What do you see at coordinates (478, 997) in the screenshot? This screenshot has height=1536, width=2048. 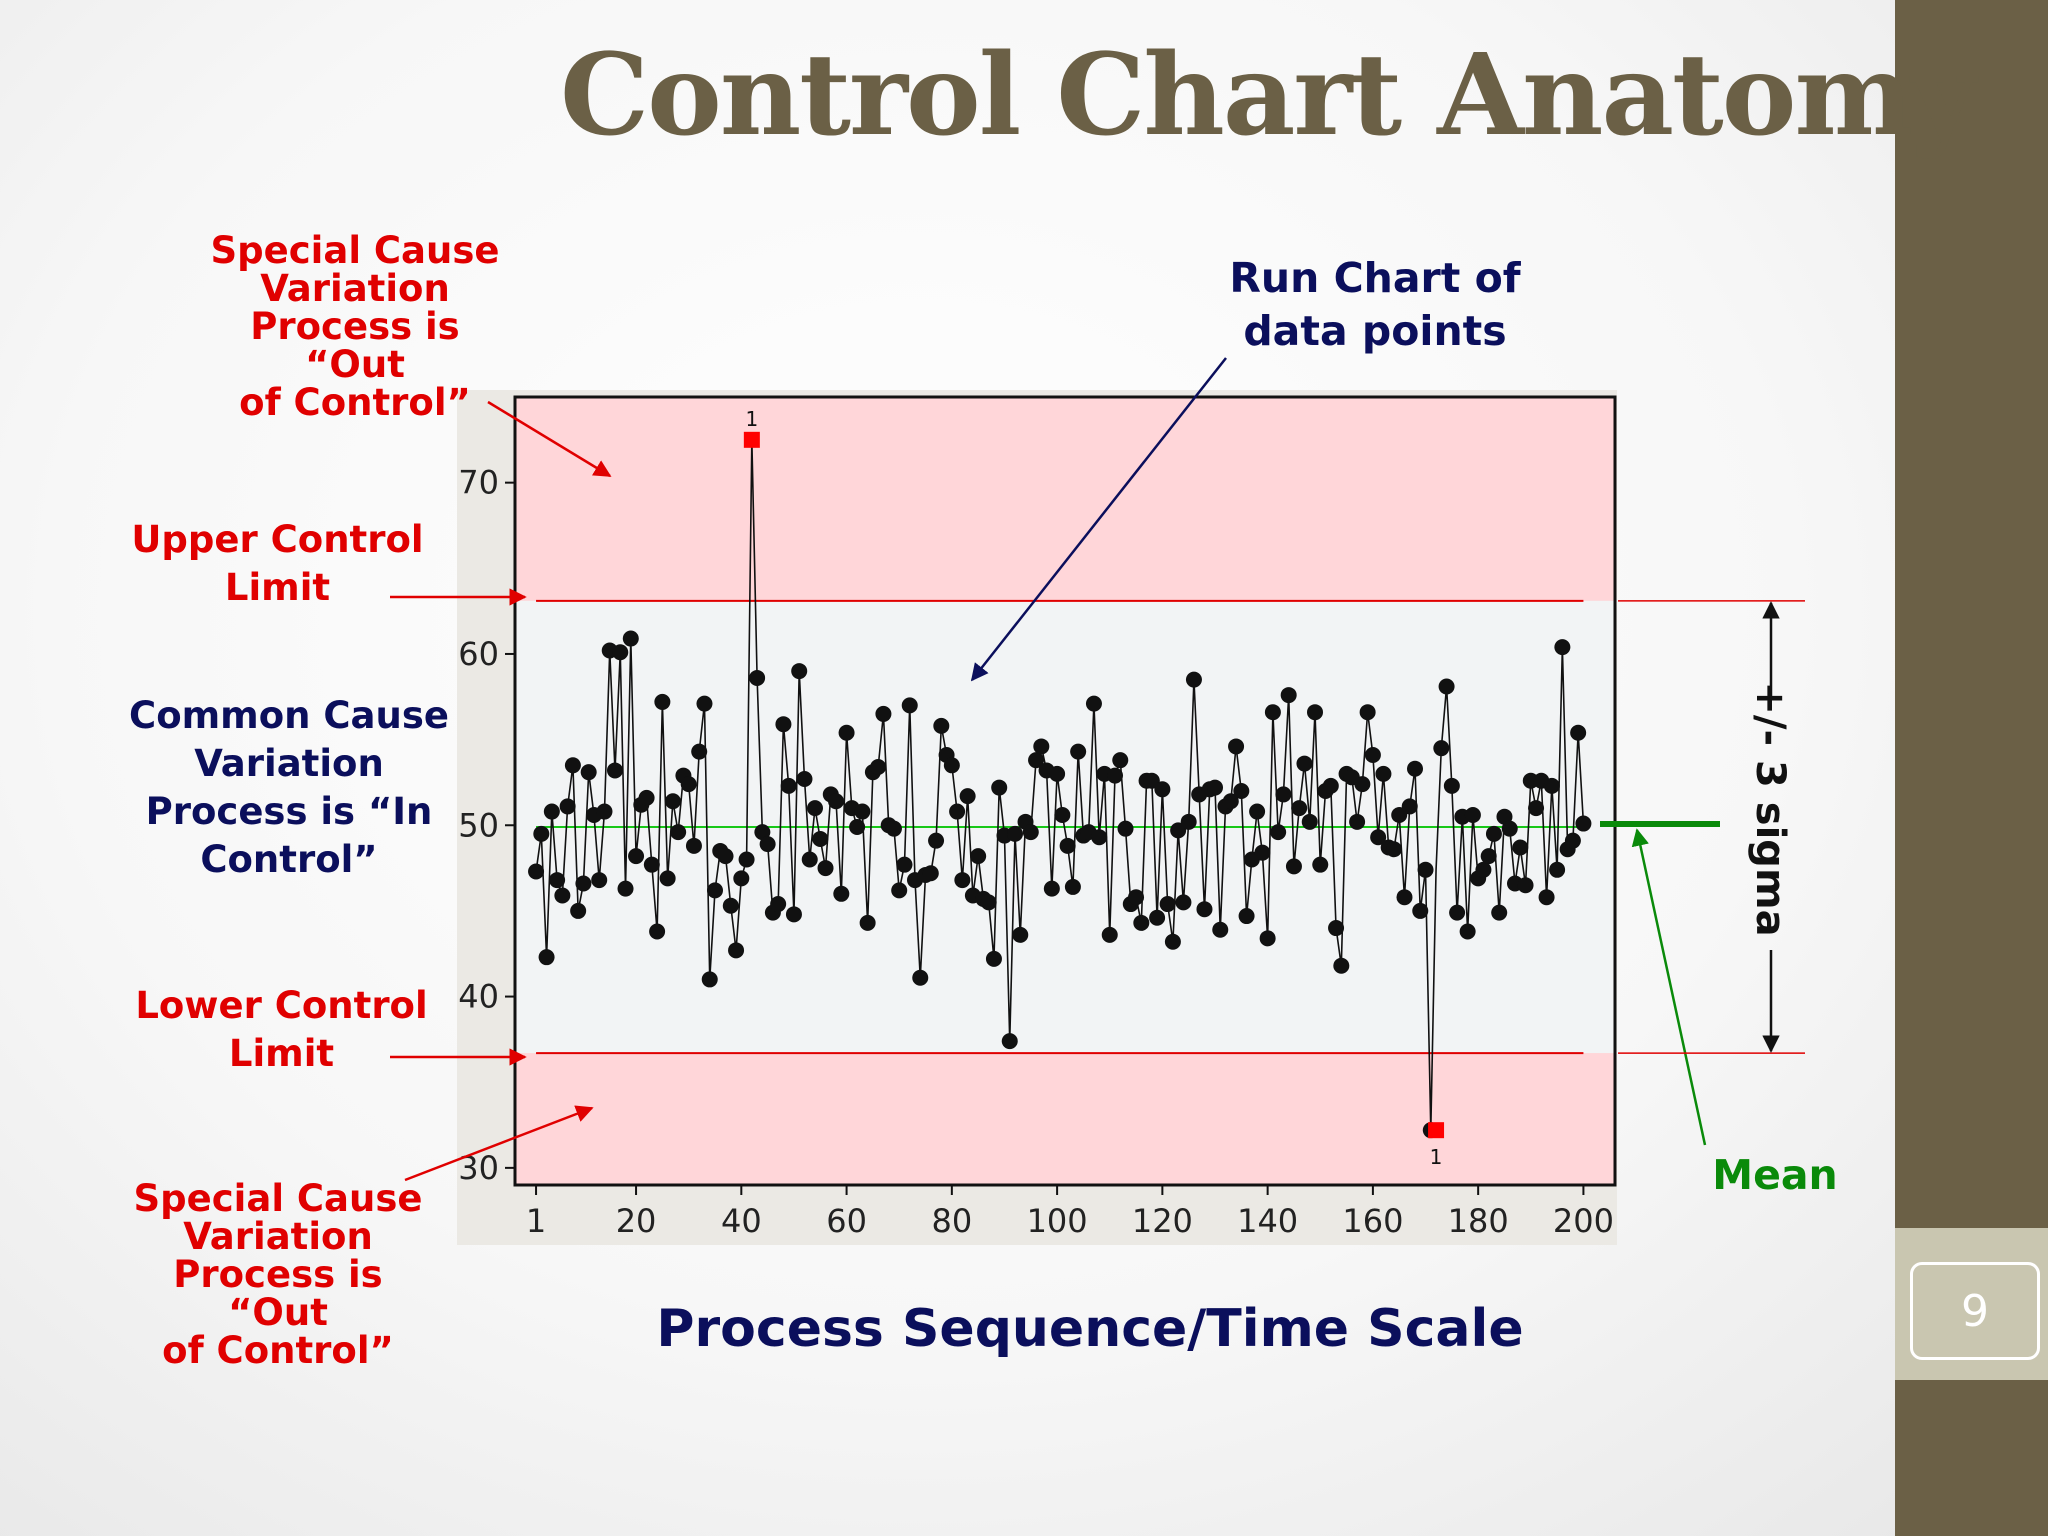 I see `y-tick-label: 40` at bounding box center [478, 997].